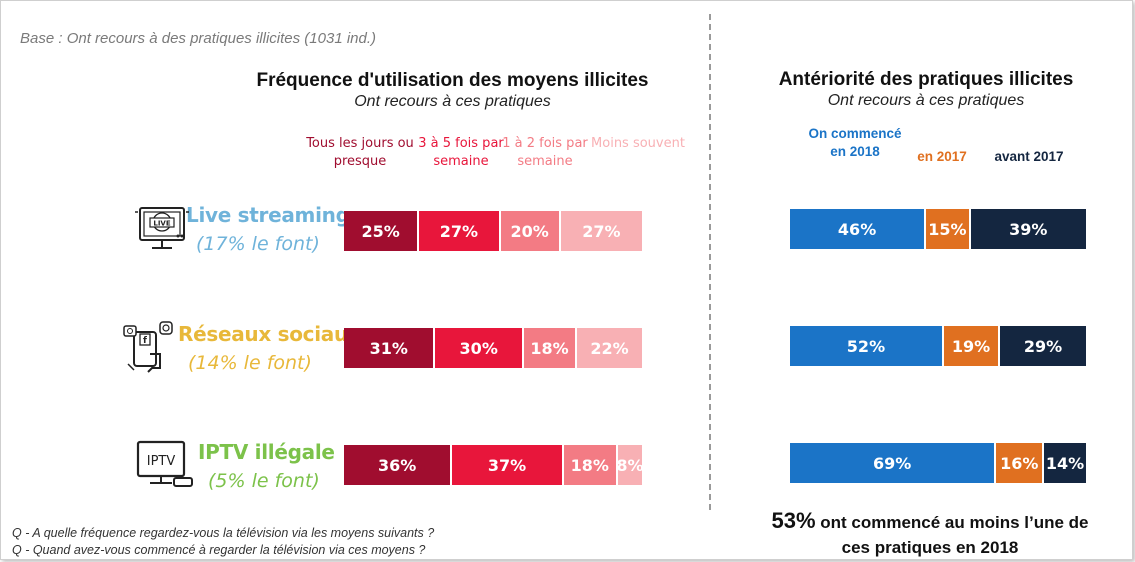 The image size is (1135, 562). I want to click on legend-entry: en 2017, so click(942, 157).